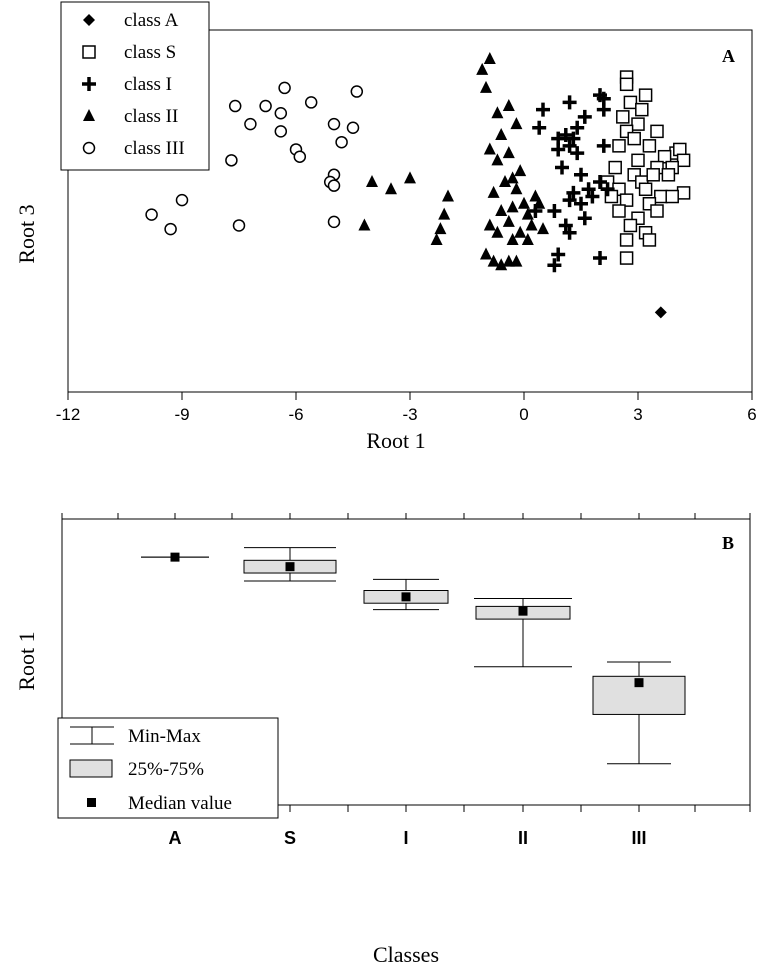 The width and height of the screenshot is (758, 975). I want to click on panel-a-legend-box, so click(135, 86).